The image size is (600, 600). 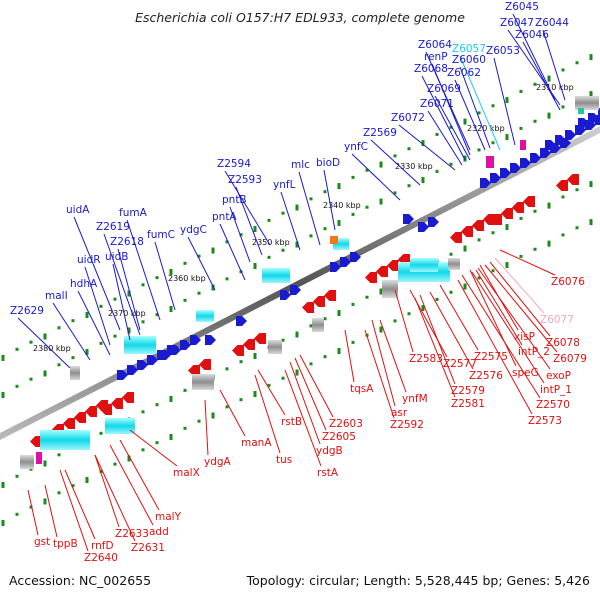 What do you see at coordinates (300, 165) in the screenshot?
I see `gene-label-forward: mlc` at bounding box center [300, 165].